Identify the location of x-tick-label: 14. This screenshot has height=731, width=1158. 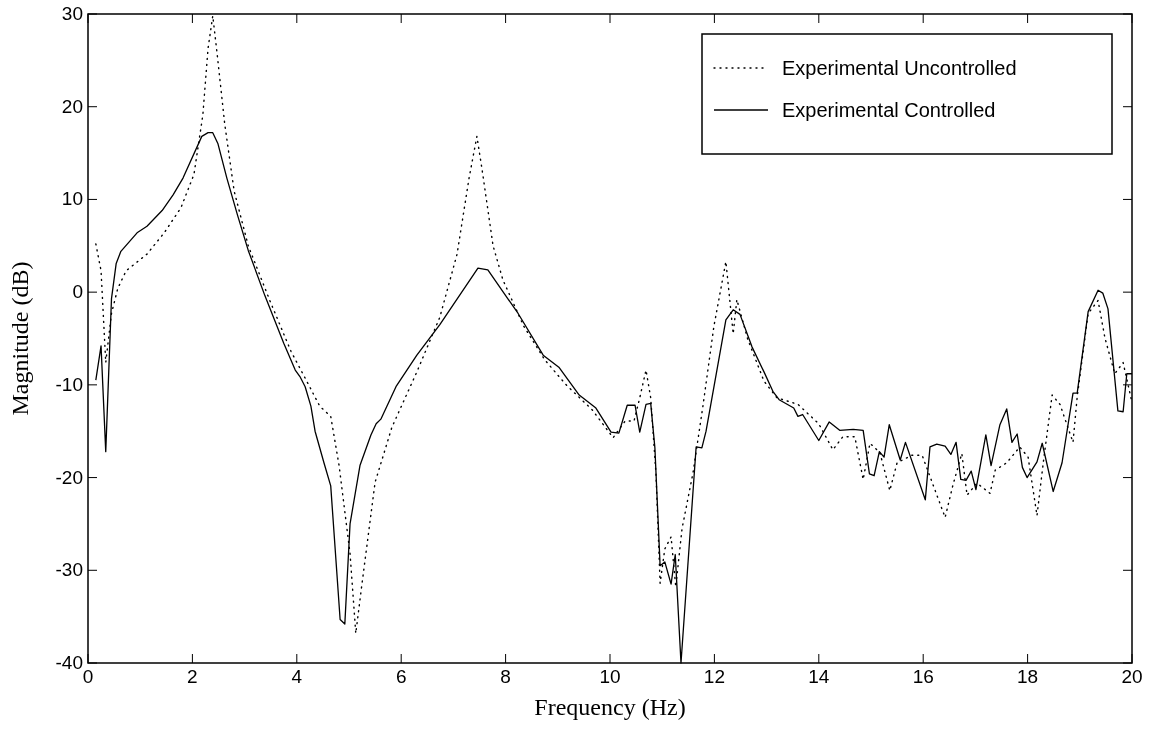
(819, 676).